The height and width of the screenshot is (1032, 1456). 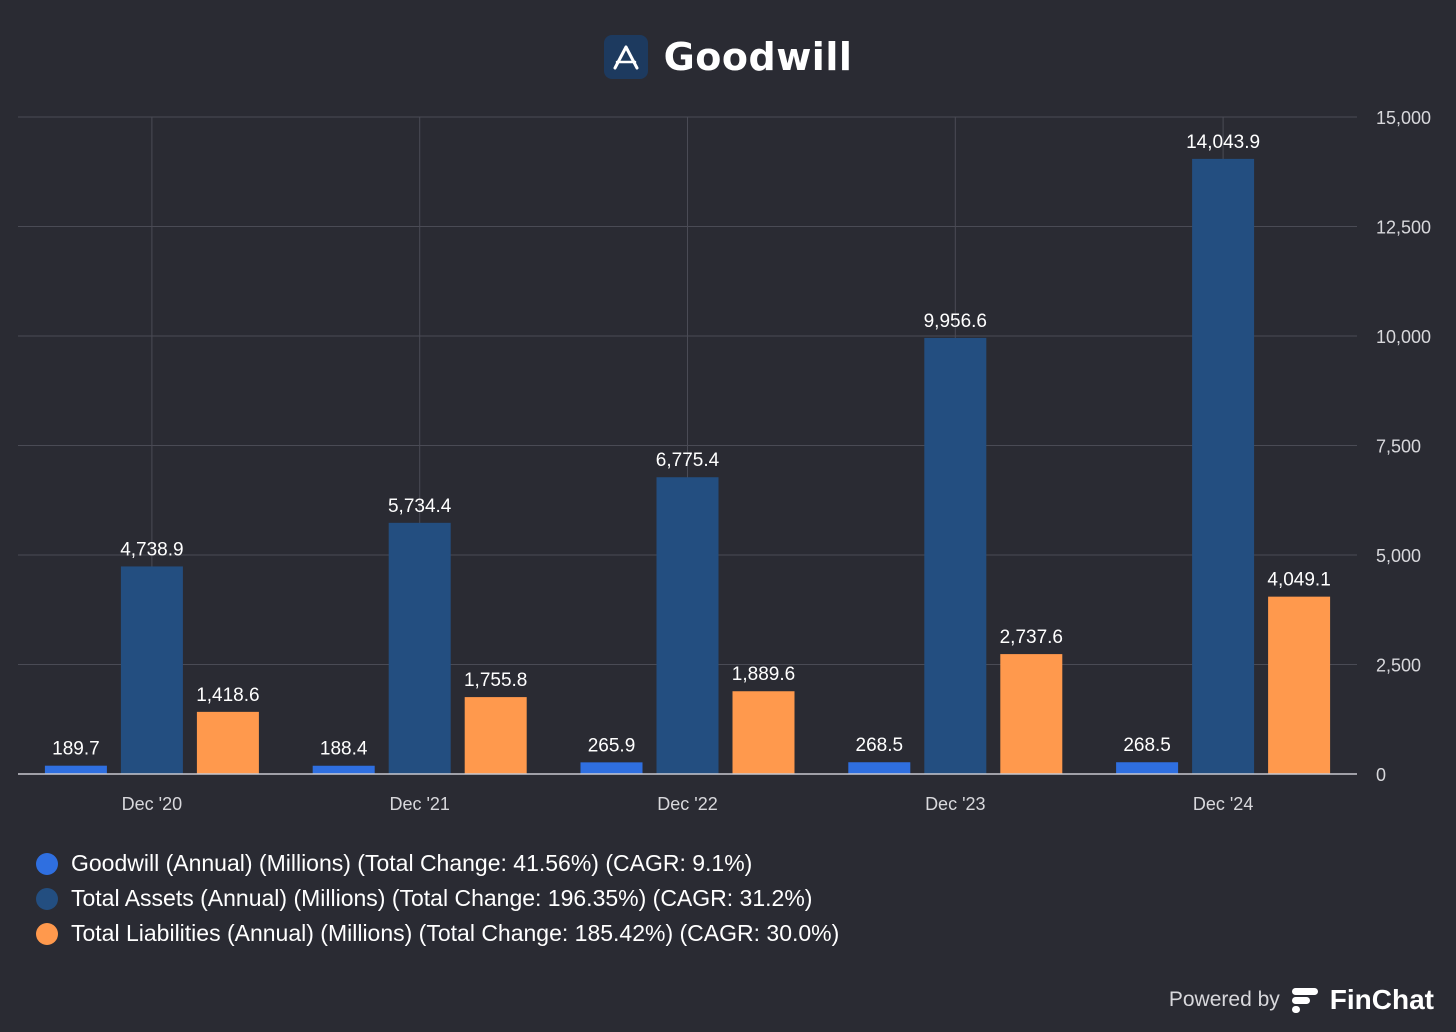 What do you see at coordinates (420, 506) in the screenshot?
I see `data-label: 5,734.4` at bounding box center [420, 506].